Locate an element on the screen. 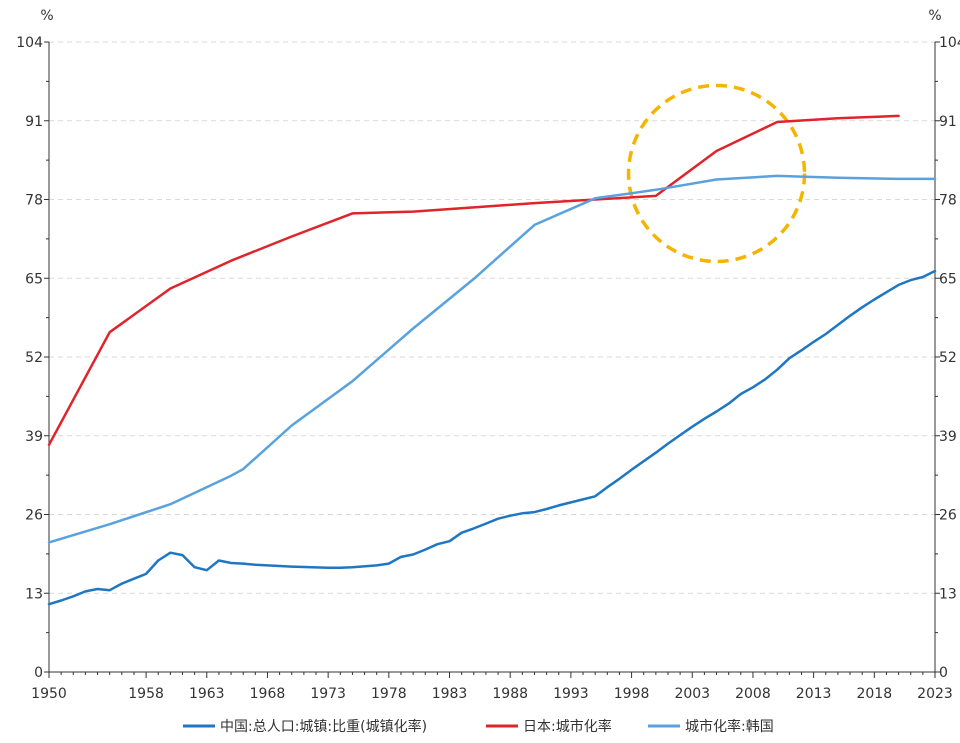 The image size is (960, 743). y-tick-label-right: 91 is located at coordinates (948, 122).